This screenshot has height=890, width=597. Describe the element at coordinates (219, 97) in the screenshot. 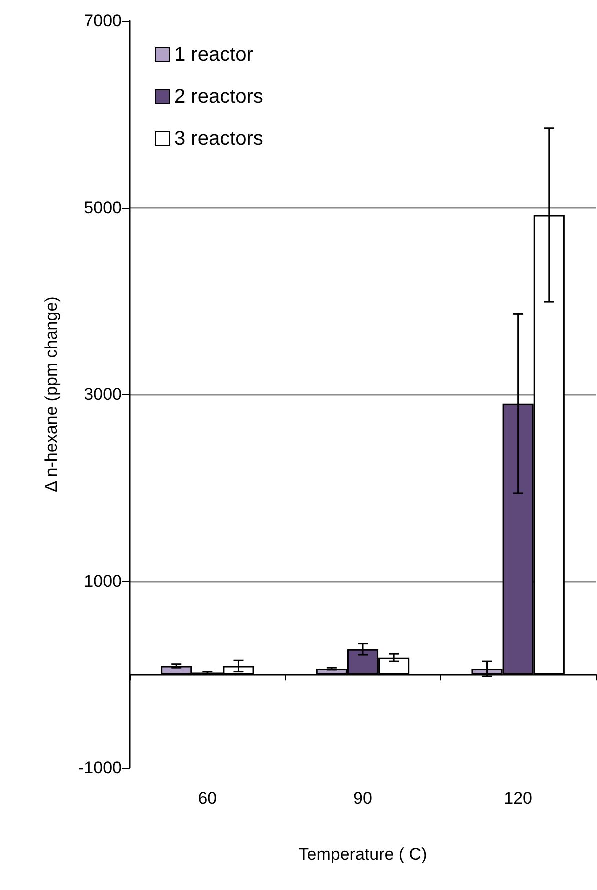

I see `legend-label: 2 reactors` at that location.